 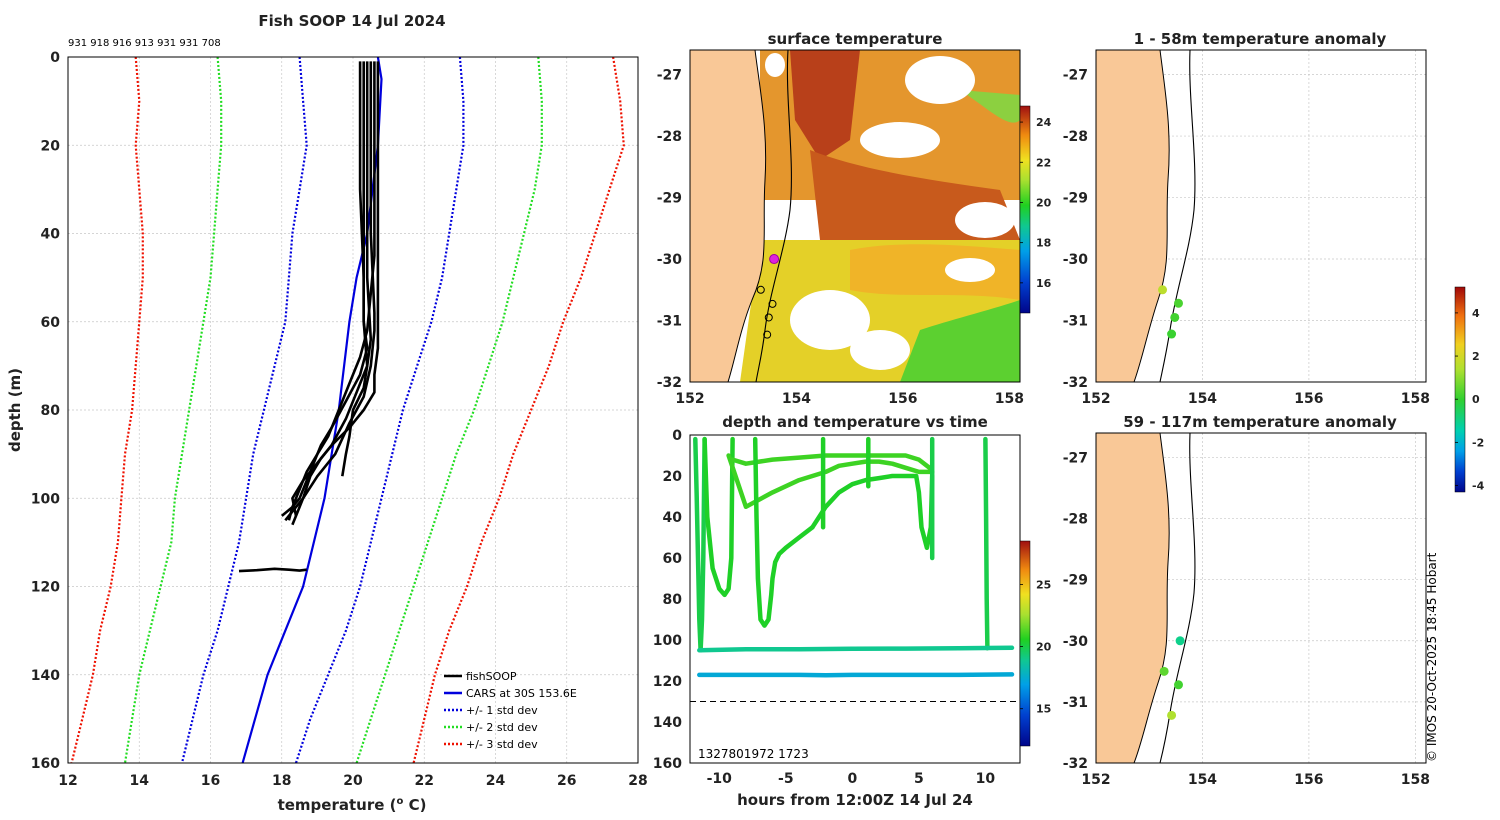 What do you see at coordinates (855, 569) in the screenshot?
I see `timeseries-series` at bounding box center [855, 569].